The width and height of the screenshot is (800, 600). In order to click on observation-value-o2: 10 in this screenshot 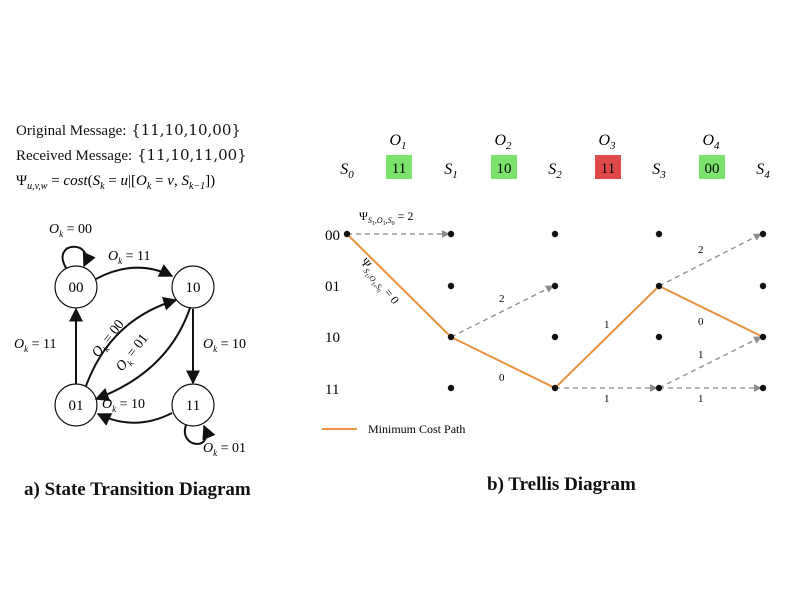, I will do `click(504, 169)`.